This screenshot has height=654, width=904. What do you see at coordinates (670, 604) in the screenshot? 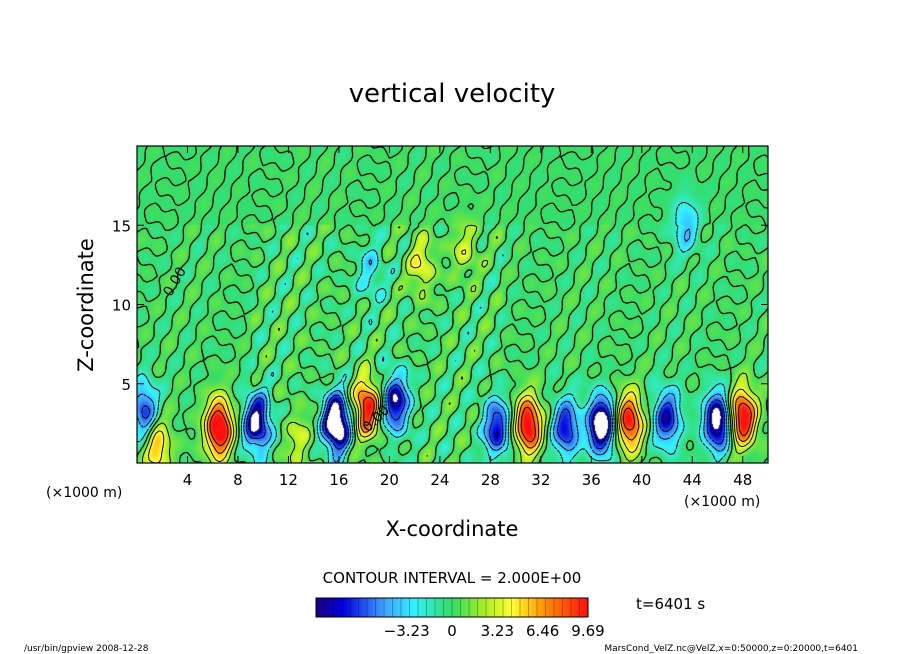
I see `time-label: t=6401 s` at bounding box center [670, 604].